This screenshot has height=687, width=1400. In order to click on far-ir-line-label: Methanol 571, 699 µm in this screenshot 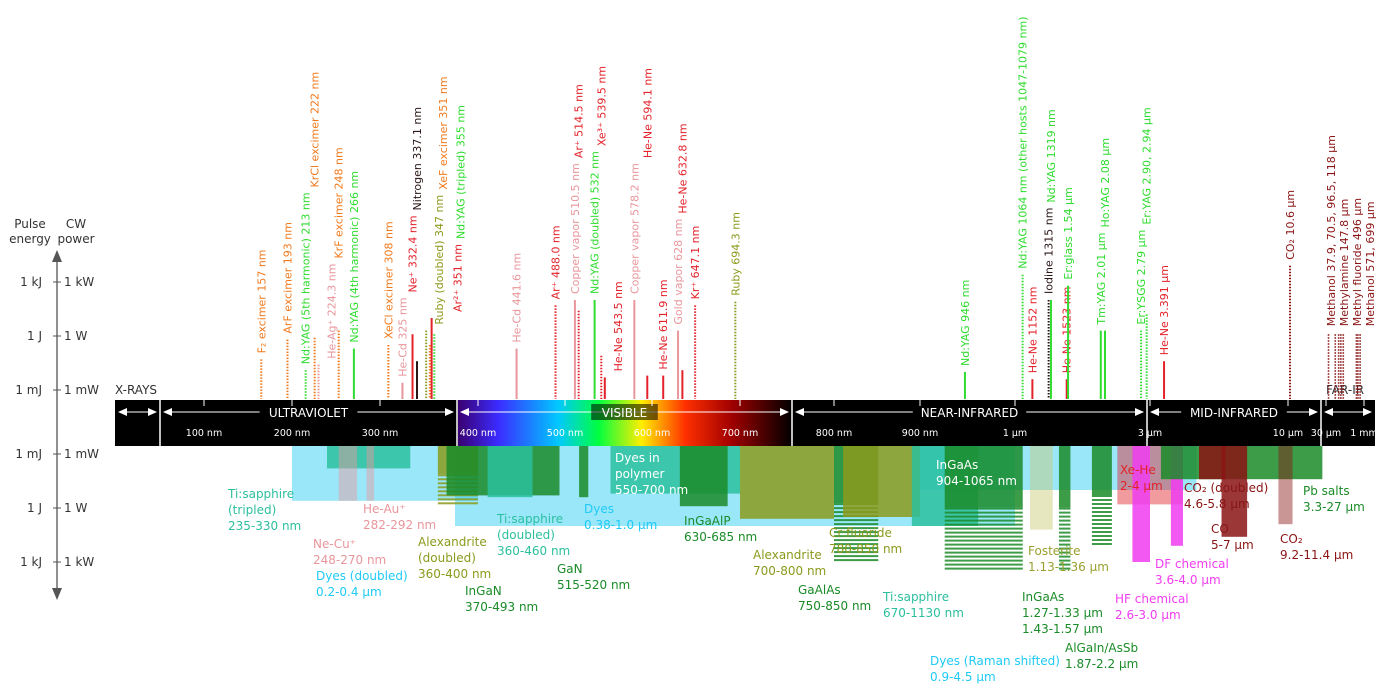, I will do `click(1370, 263)`.